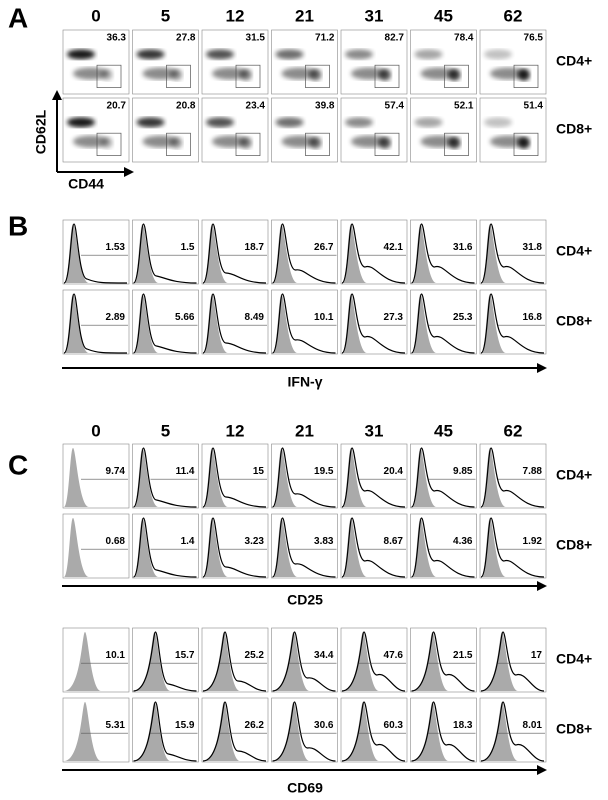 The image size is (608, 800). Describe the element at coordinates (574, 659) in the screenshot. I see `row-label: CD4+` at that location.